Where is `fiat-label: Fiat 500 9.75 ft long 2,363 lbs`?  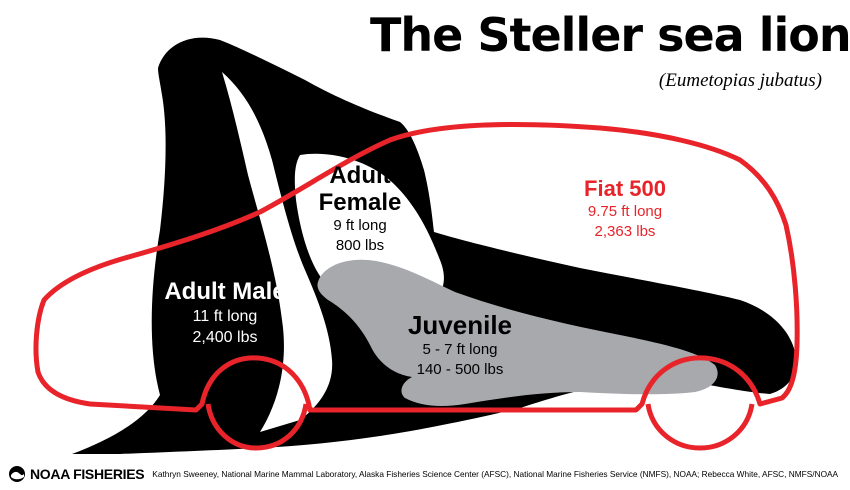
fiat-label: Fiat 500 9.75 ft long 2,363 lbs is located at coordinates (625, 209).